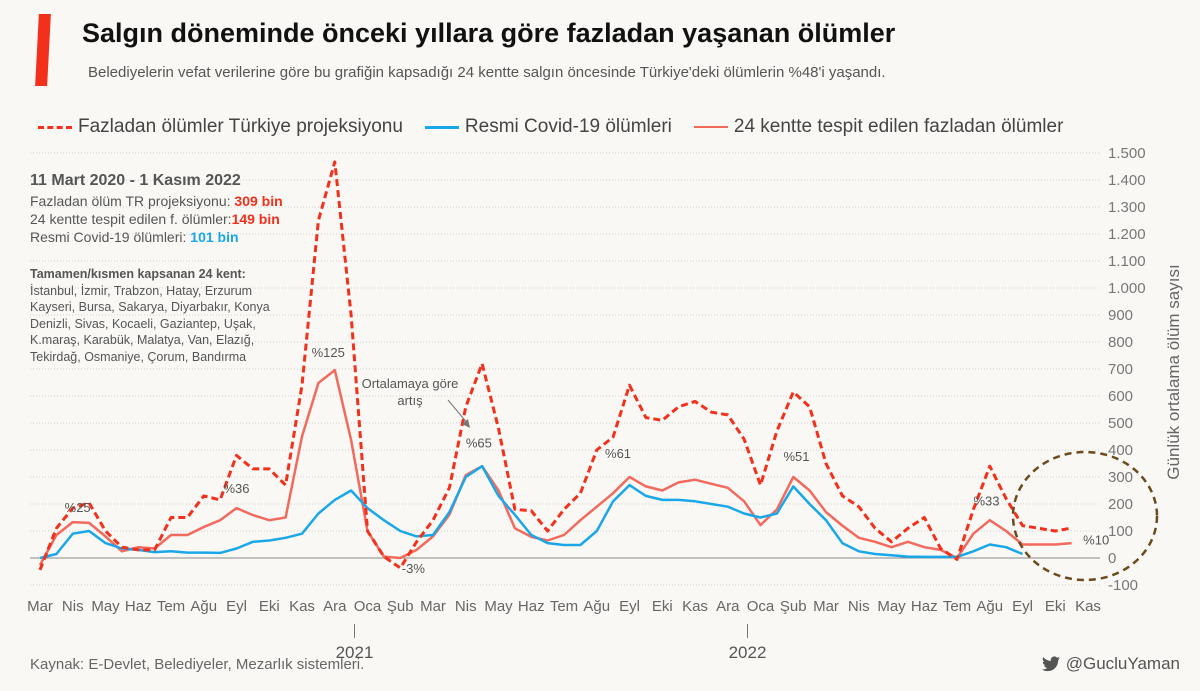  What do you see at coordinates (1173, 372) in the screenshot?
I see `y-axis-label: Günlük ortalama ölüm sayısı` at bounding box center [1173, 372].